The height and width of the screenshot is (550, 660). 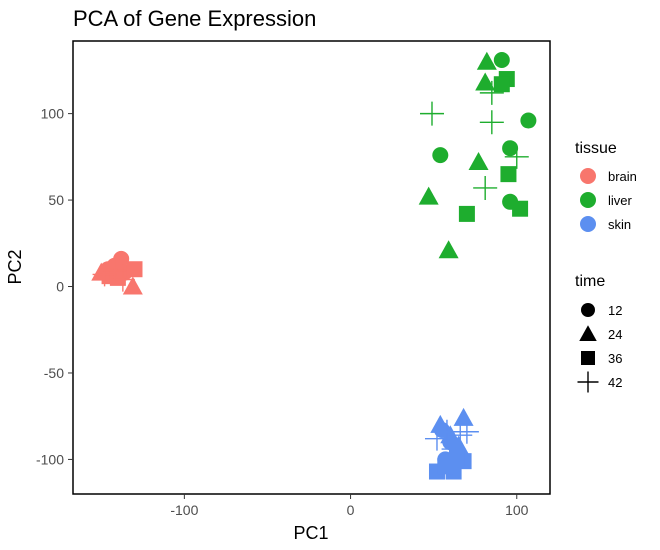 I want to click on x-tick-label: -100, so click(x=184, y=510).